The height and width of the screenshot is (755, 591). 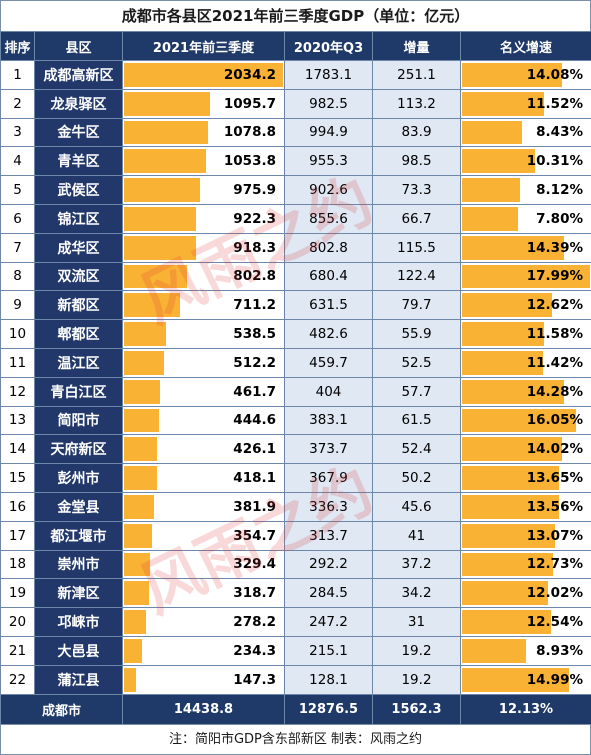 What do you see at coordinates (17, 622) in the screenshot?
I see `rank-cell: 20` at bounding box center [17, 622].